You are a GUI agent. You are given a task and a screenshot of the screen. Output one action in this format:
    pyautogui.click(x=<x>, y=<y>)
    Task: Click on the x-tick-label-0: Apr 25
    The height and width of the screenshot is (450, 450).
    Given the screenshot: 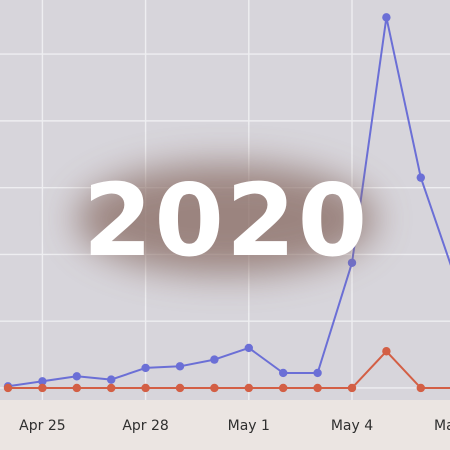 What is the action you would take?
    pyautogui.click(x=42, y=426)
    